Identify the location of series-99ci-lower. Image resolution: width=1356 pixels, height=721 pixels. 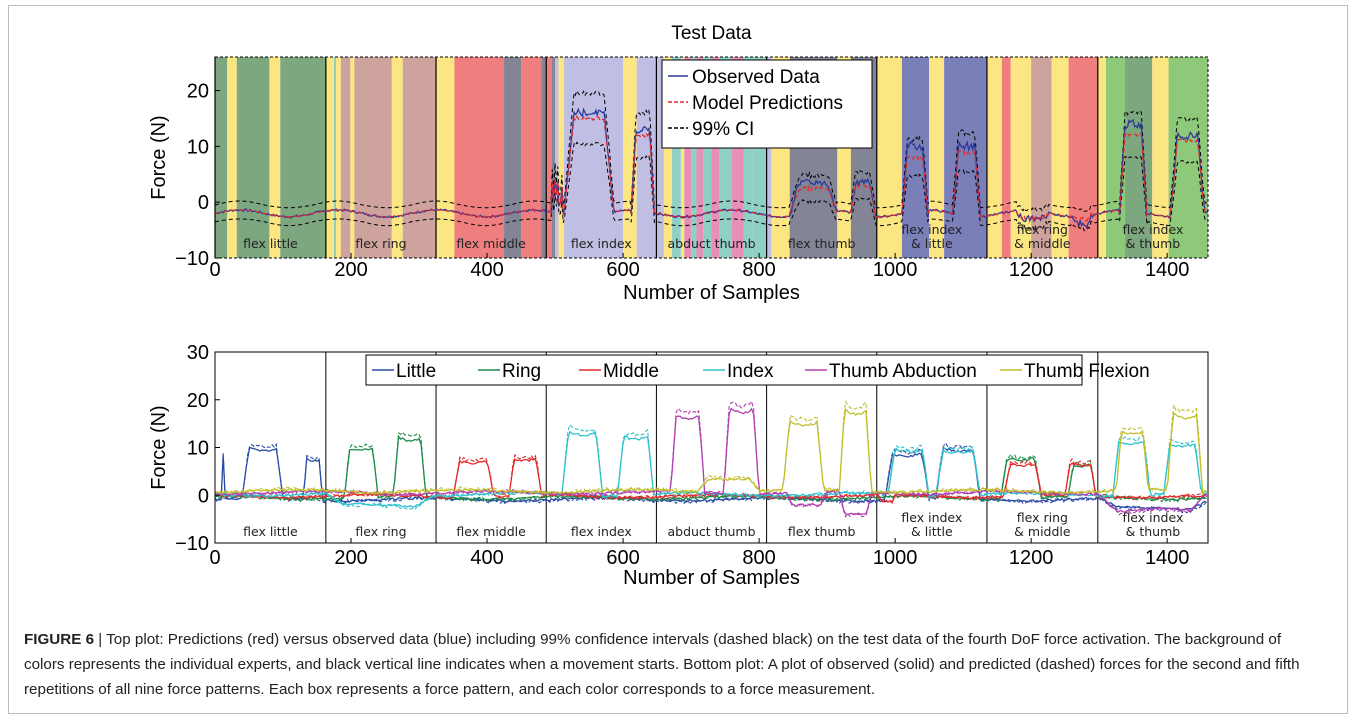
(711, 186).